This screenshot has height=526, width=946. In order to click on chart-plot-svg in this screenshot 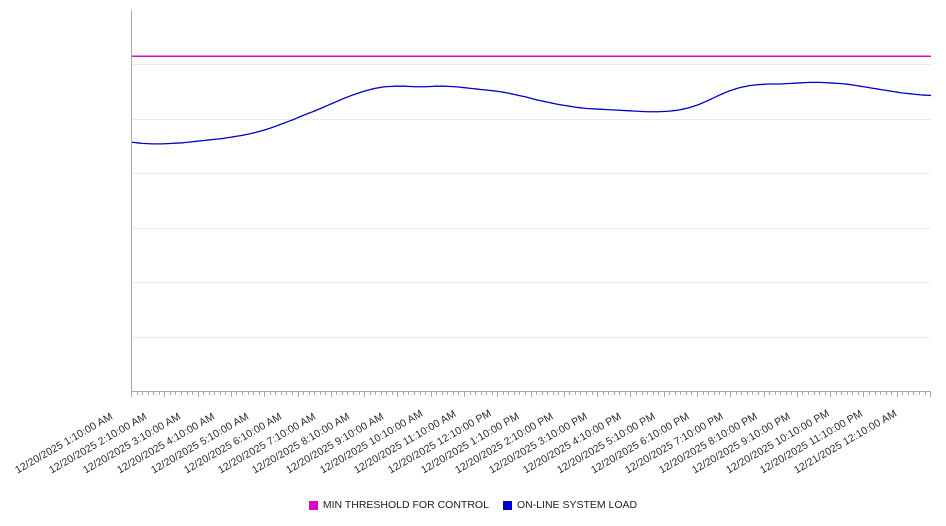, I will do `click(531, 100)`.